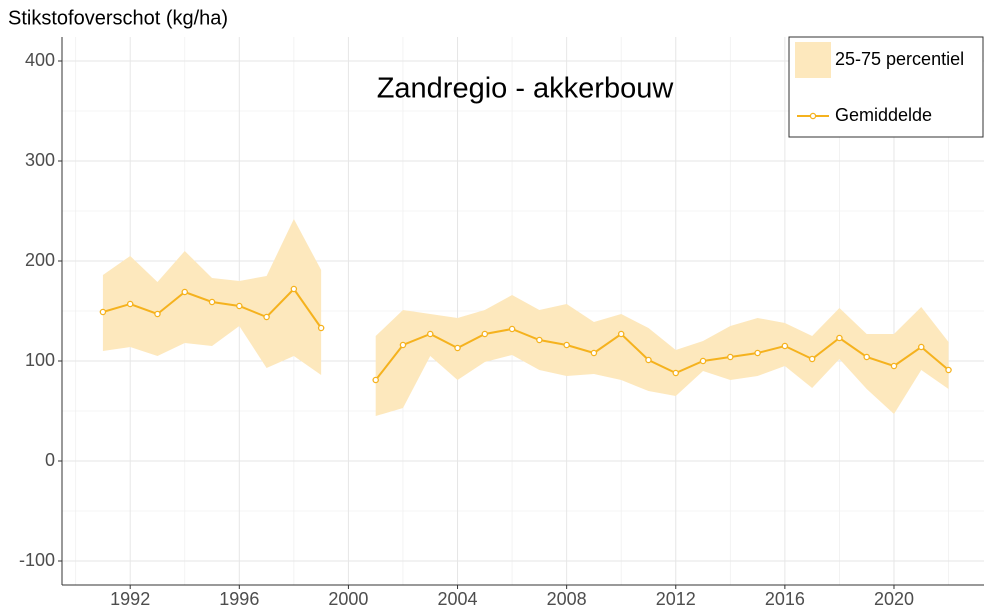 This screenshot has height=610, width=984. I want to click on x-tick-label: 2012, so click(676, 599).